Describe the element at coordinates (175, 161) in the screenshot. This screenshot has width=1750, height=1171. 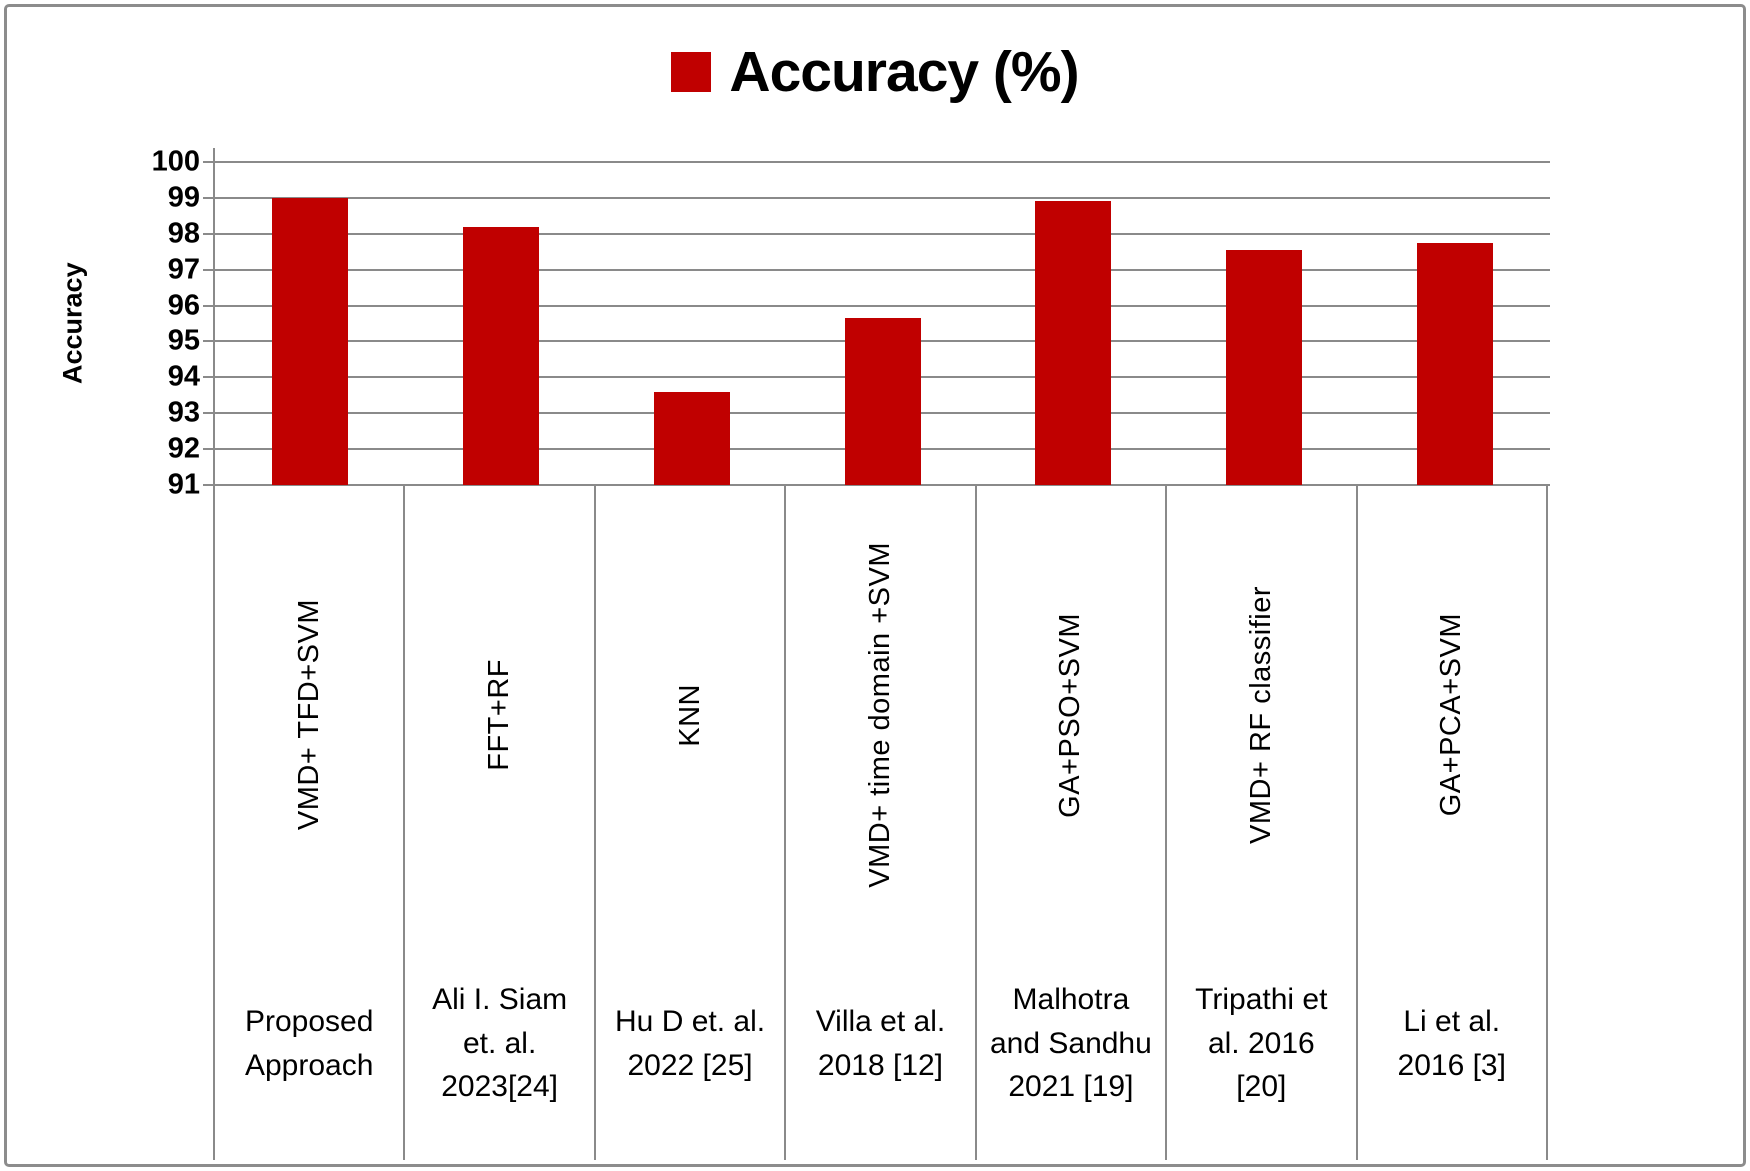
I see `y-tick-label: 100` at that location.